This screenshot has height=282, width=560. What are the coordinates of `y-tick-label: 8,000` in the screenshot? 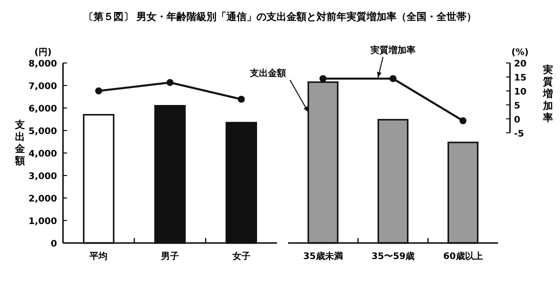 It's located at (42, 65).